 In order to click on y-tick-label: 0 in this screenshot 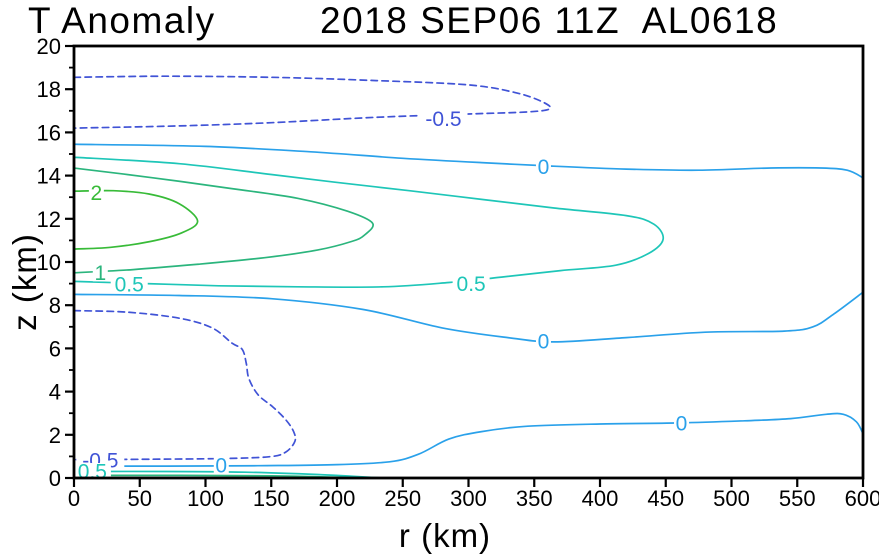, I will do `click(55, 478)`.